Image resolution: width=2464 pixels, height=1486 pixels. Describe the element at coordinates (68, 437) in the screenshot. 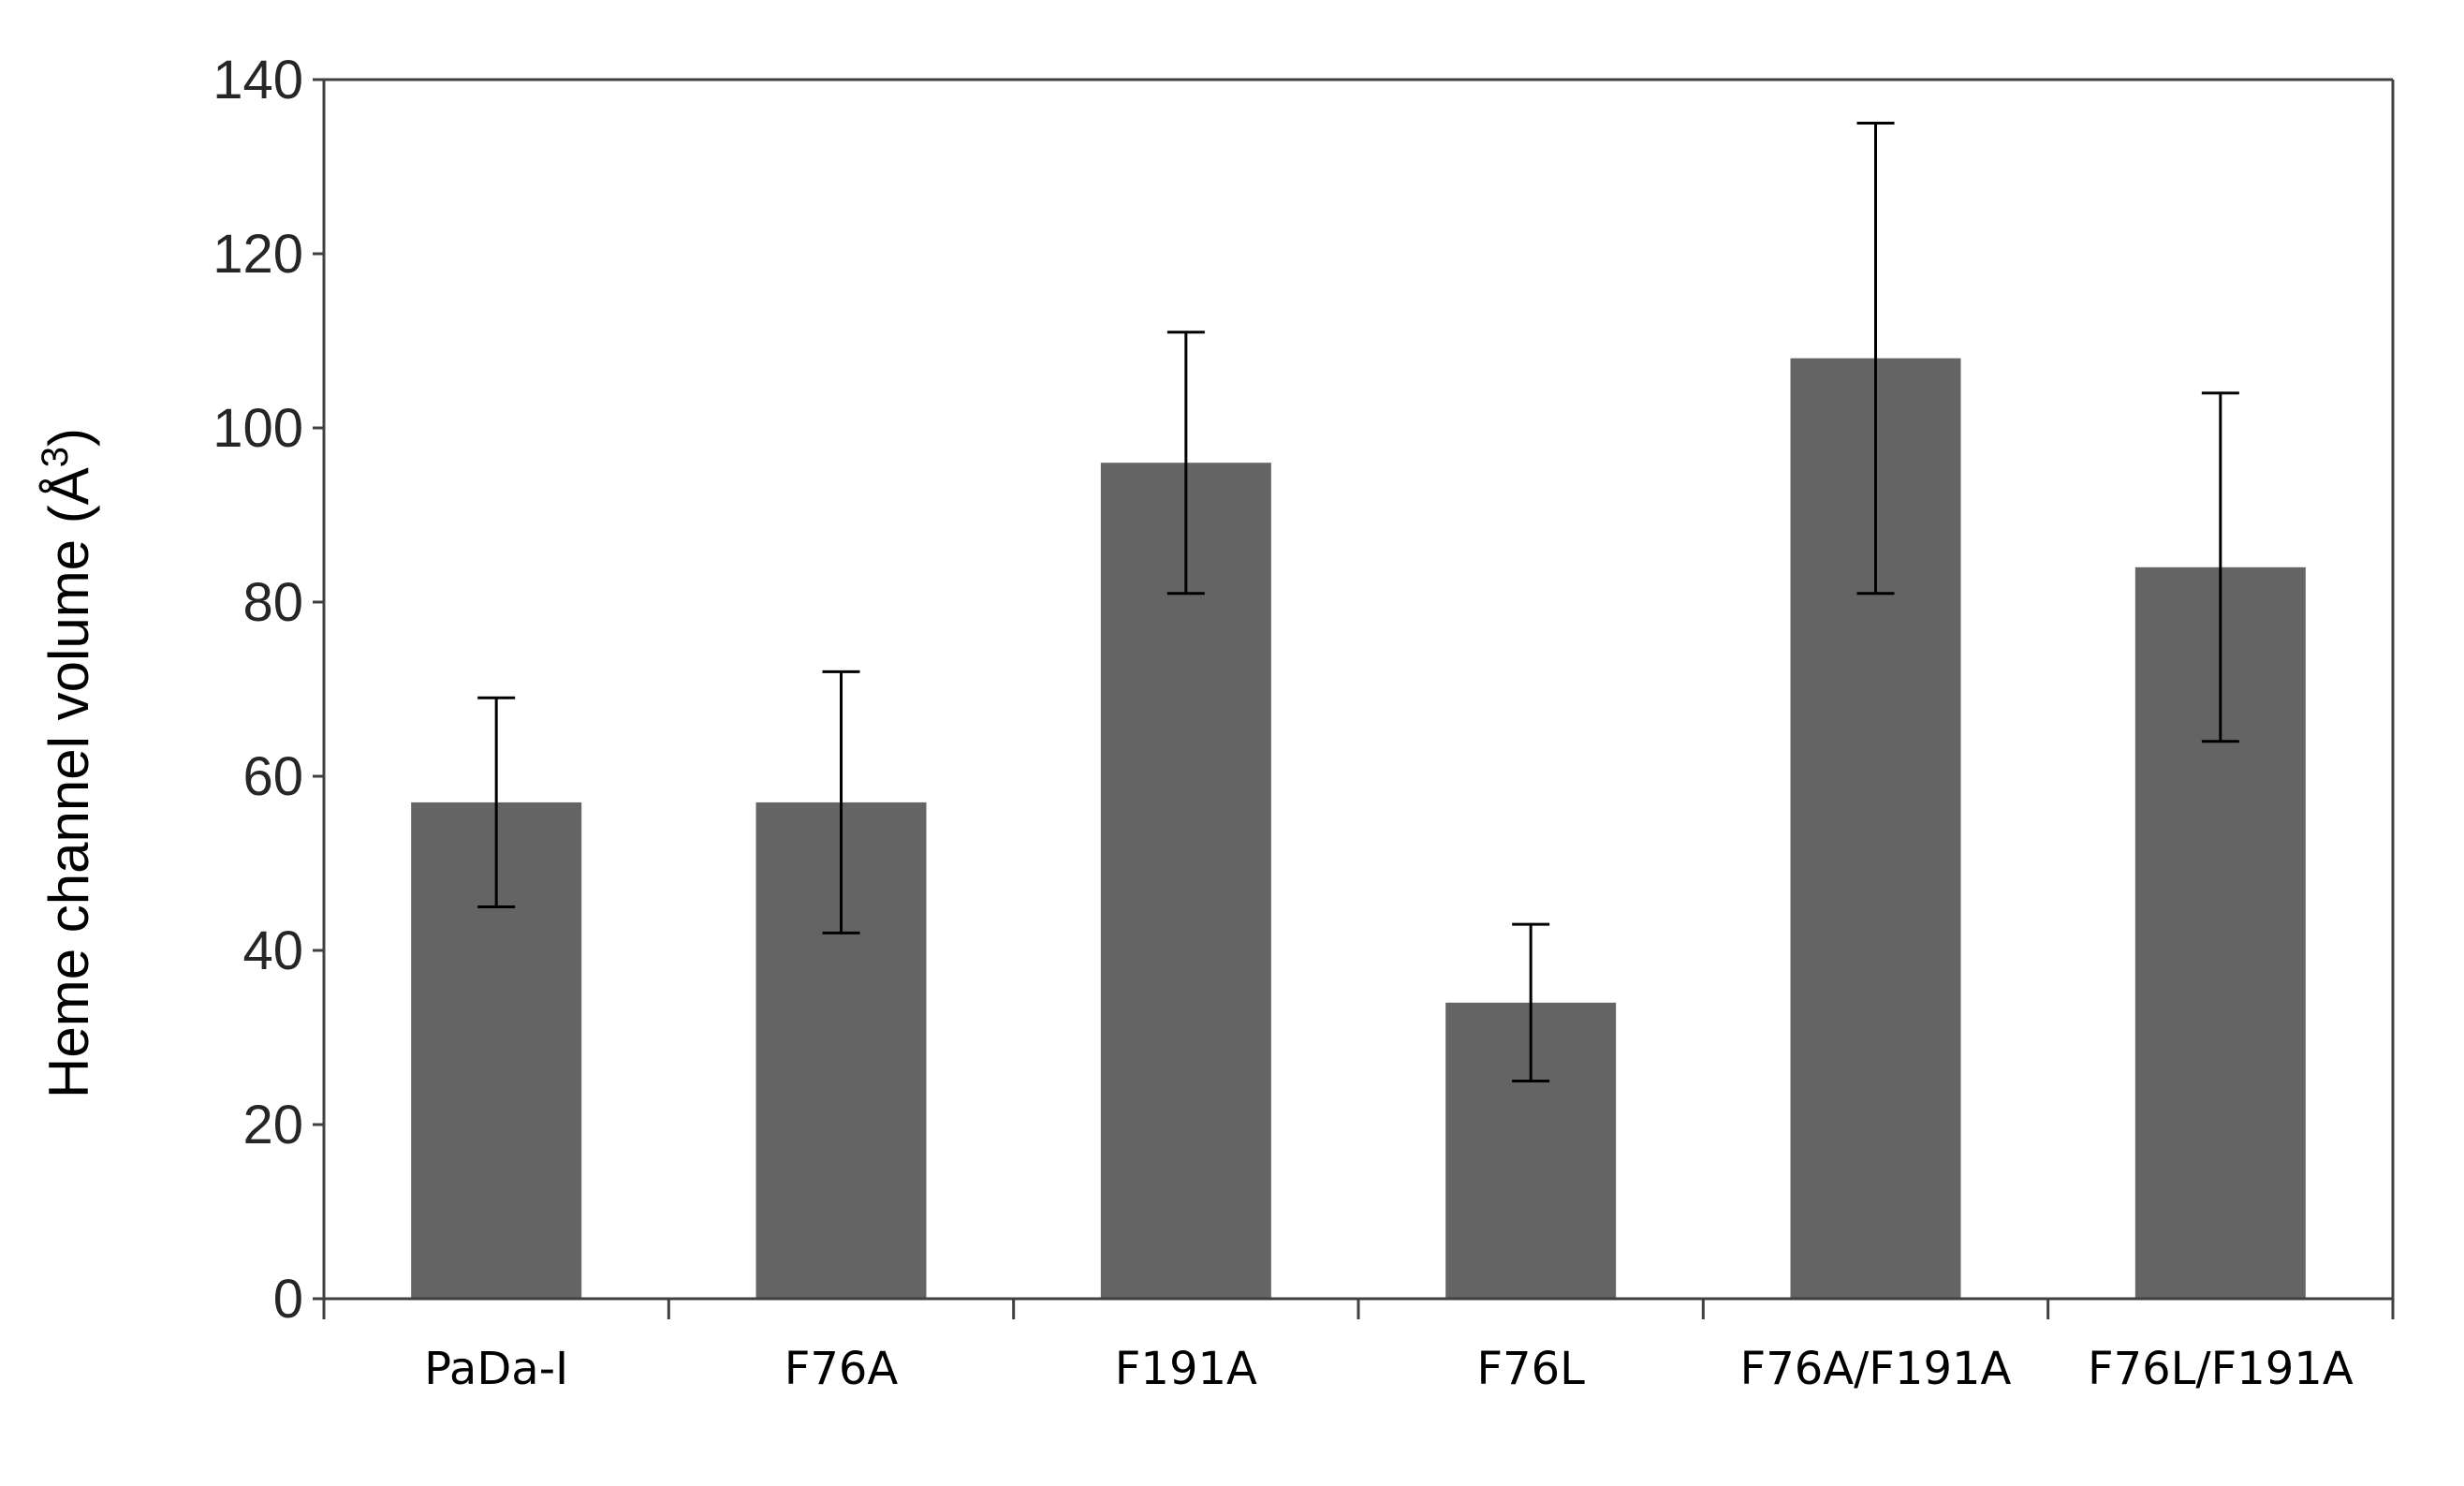

I see `y-axis-label-suffix: )` at that location.